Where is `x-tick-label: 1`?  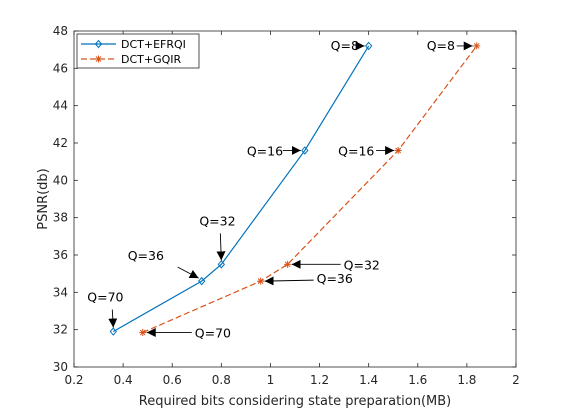
x-tick-label: 1 is located at coordinates (271, 380).